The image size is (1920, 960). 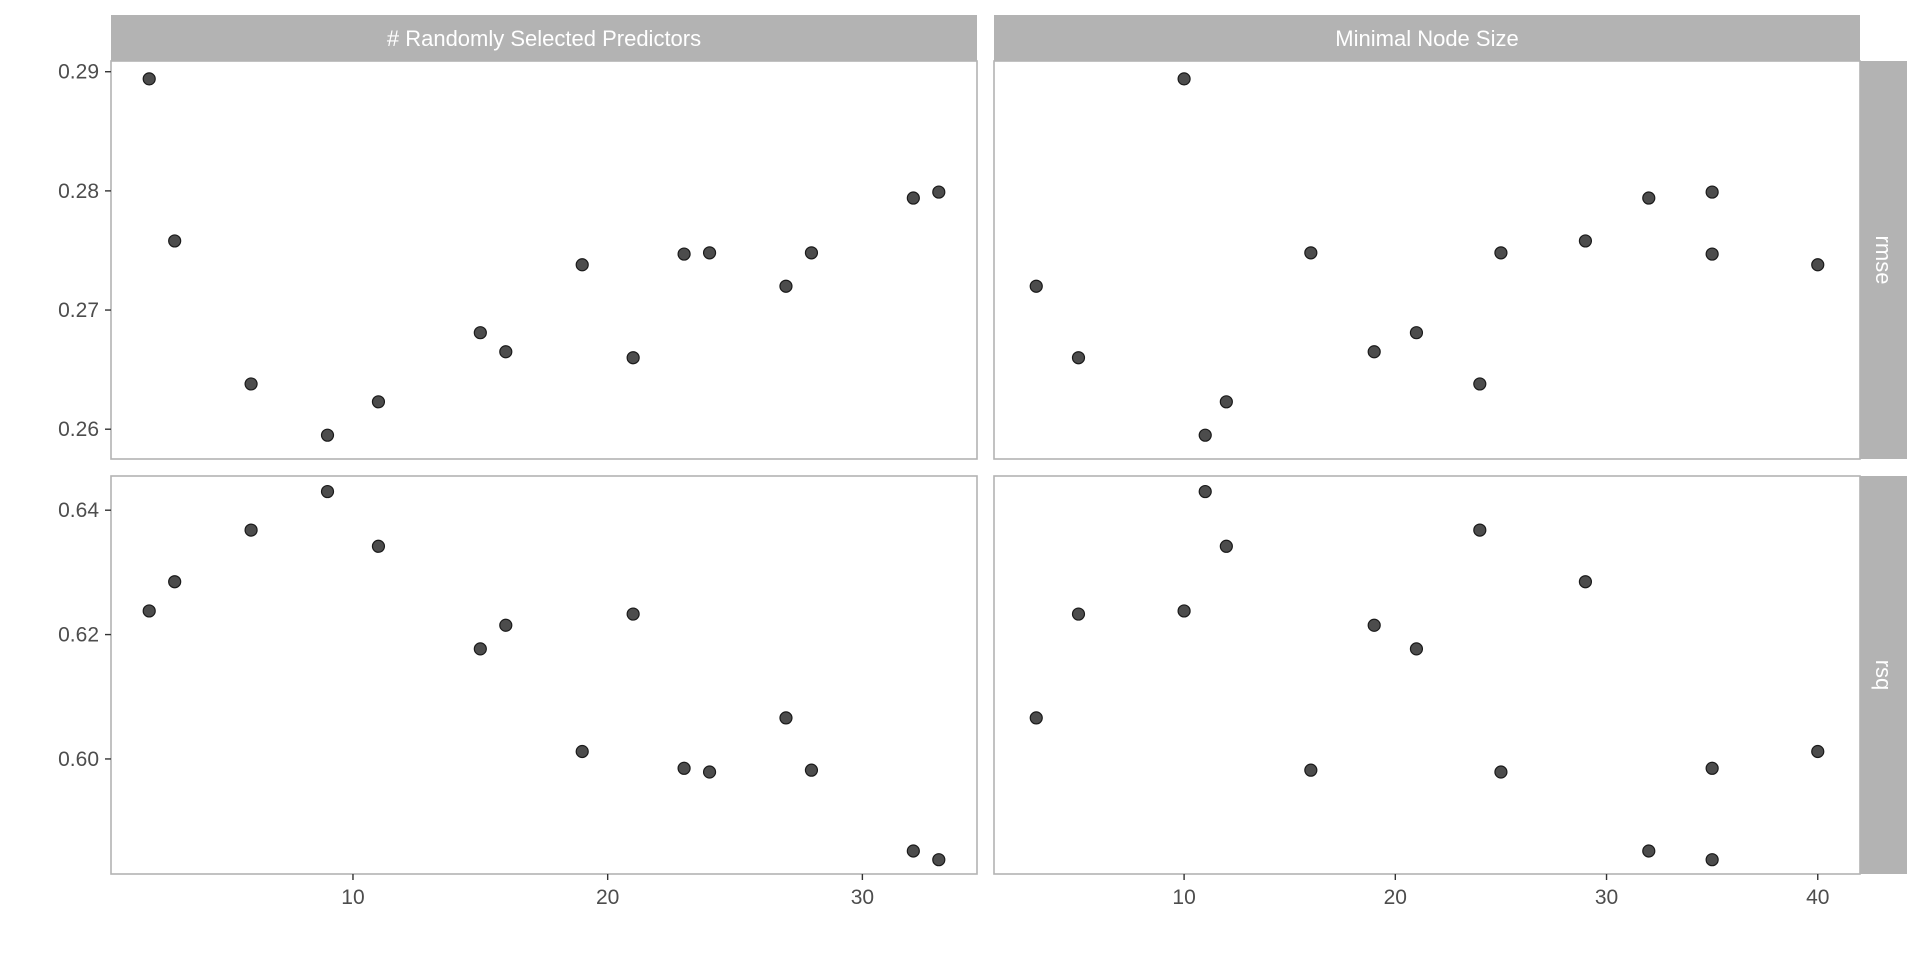 I want to click on y-tick-label: 0.27, so click(x=78, y=310).